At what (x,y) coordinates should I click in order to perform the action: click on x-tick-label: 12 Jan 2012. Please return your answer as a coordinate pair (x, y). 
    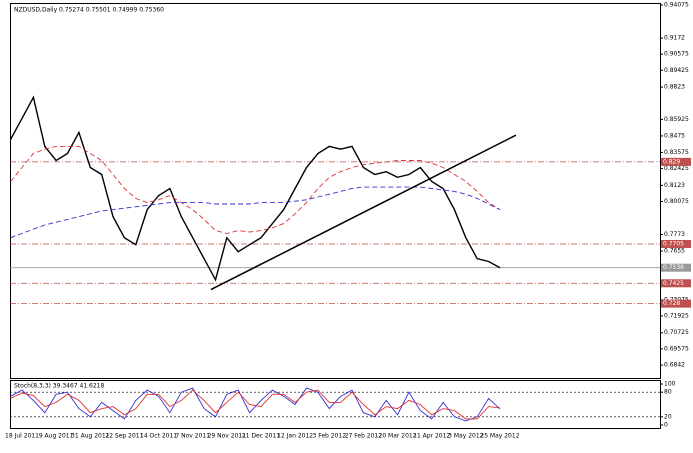
    Looking at the image, I should click on (295, 436).